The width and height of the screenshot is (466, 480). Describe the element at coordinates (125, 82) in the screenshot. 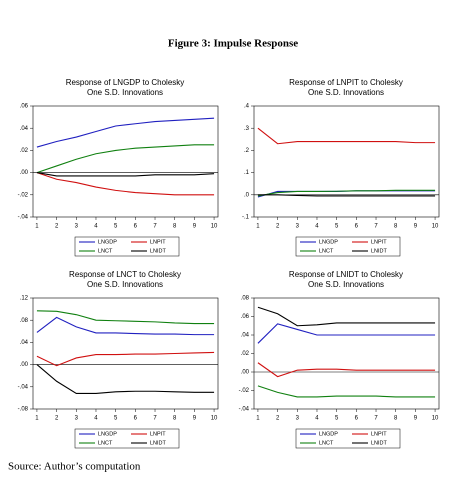

I see `chart-title: Response of LNGDP to Cholesky` at that location.